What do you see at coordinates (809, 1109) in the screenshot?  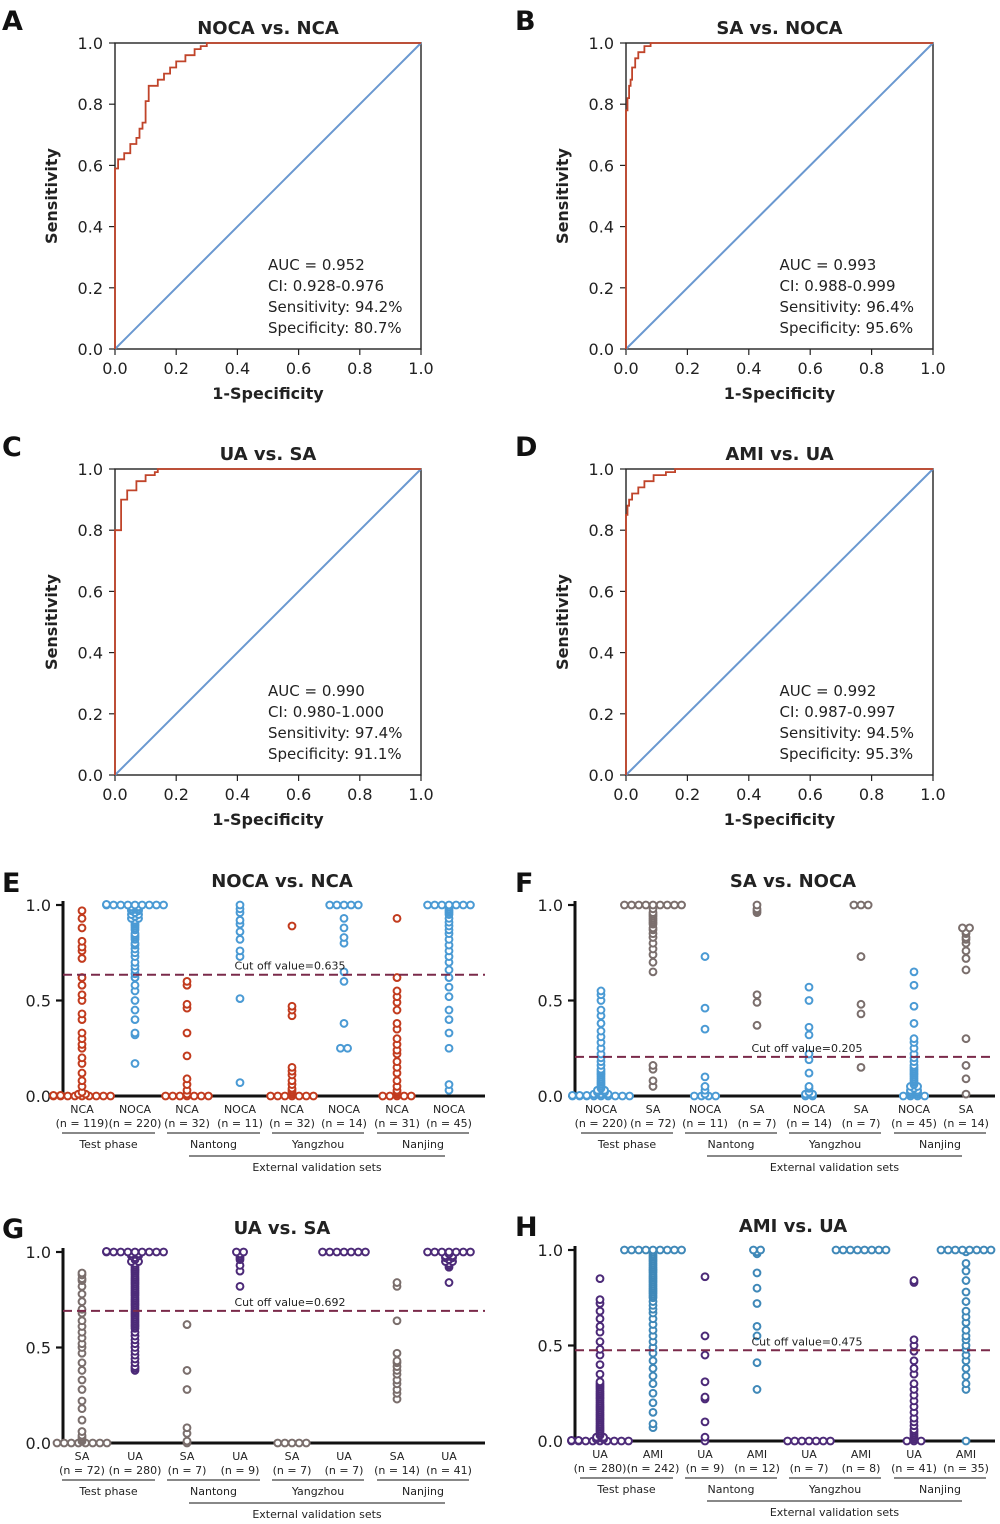 I see `category-label: NOCA` at bounding box center [809, 1109].